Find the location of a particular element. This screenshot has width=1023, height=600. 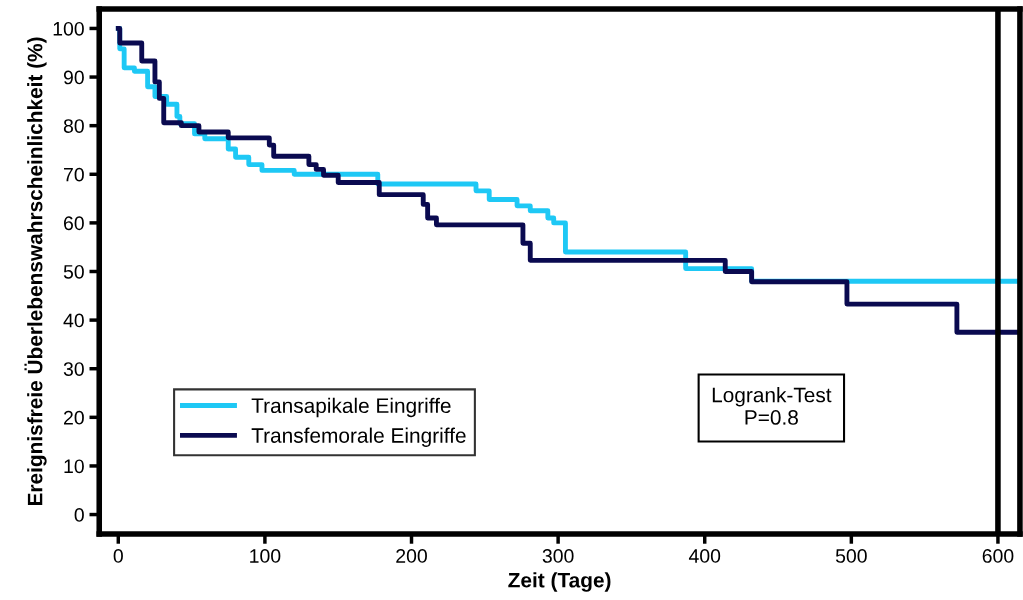

y-tick-label: 50 is located at coordinates (73, 271).